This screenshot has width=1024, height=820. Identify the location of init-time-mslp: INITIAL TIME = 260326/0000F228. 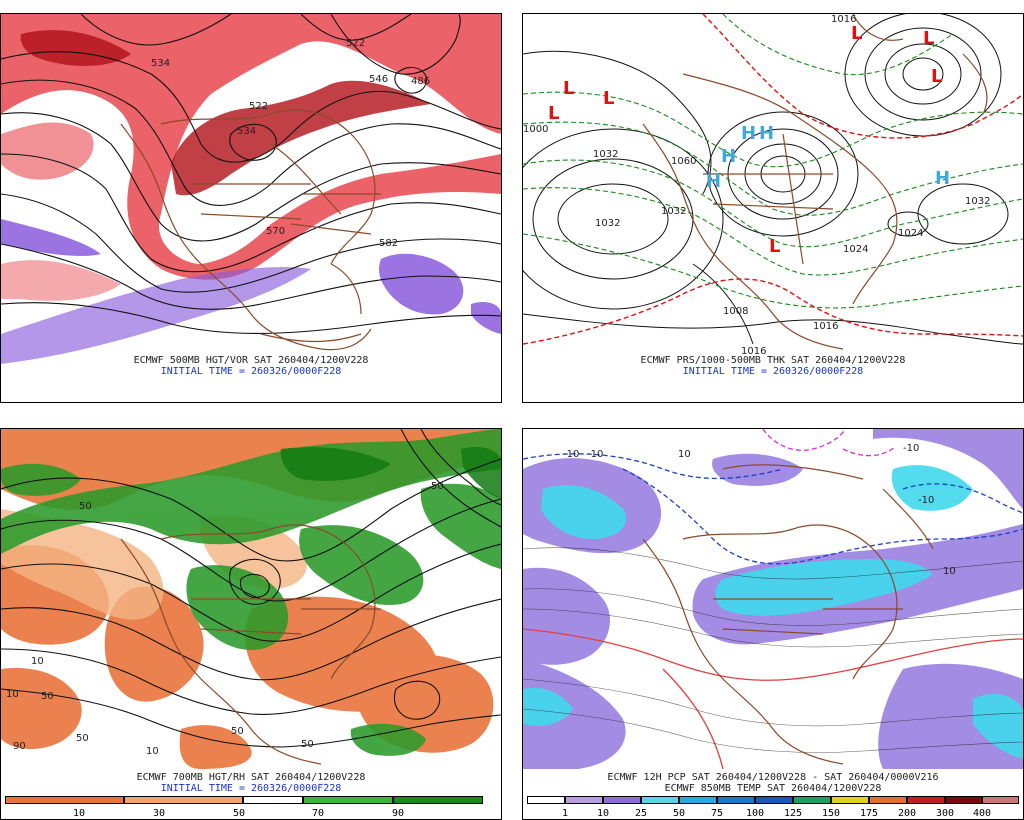
(773, 371).